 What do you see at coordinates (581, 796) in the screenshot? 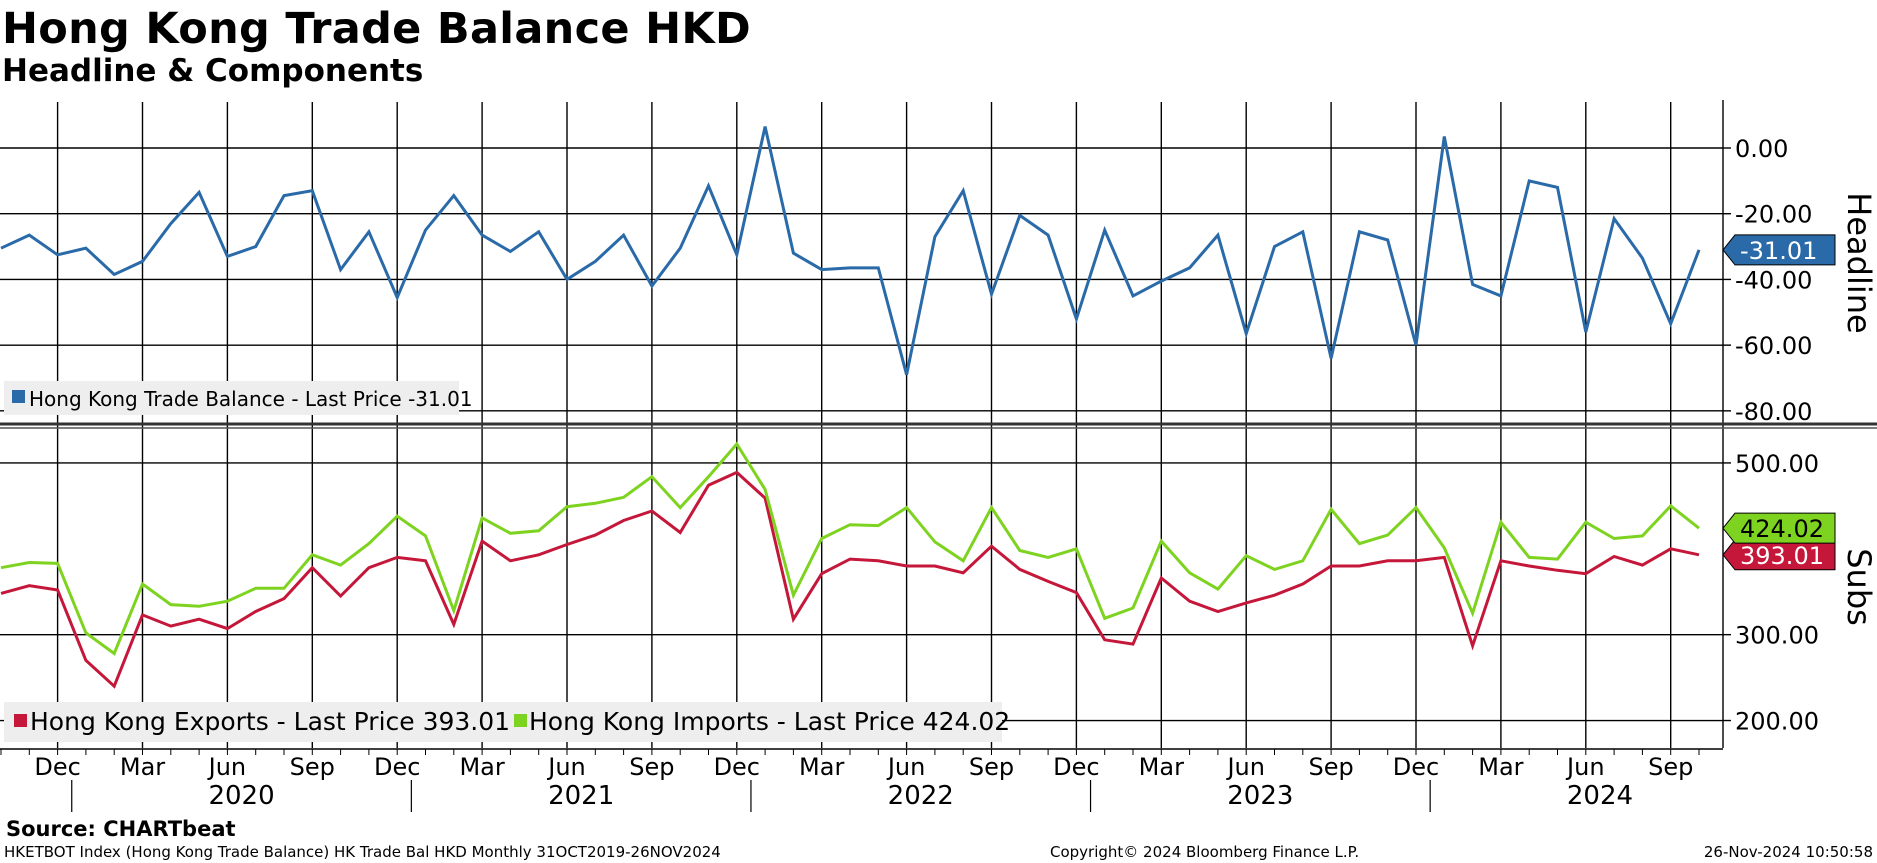
I see `x-year-label: 2021` at bounding box center [581, 796].